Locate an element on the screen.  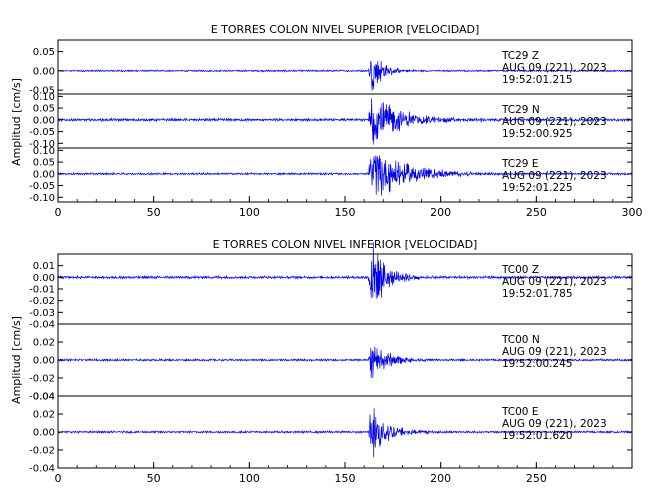
y-tick-label: 0.01 is located at coordinates (44, 266).